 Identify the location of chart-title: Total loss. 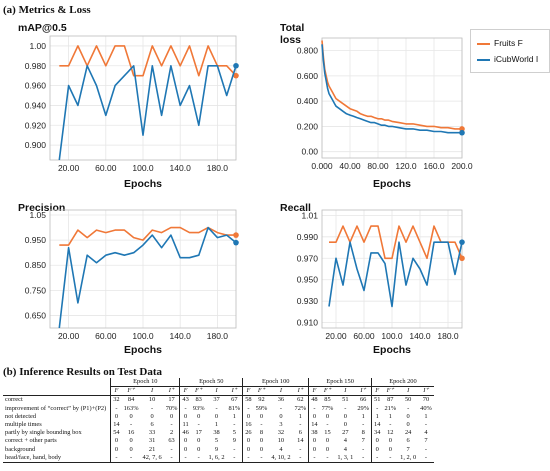
(292, 34).